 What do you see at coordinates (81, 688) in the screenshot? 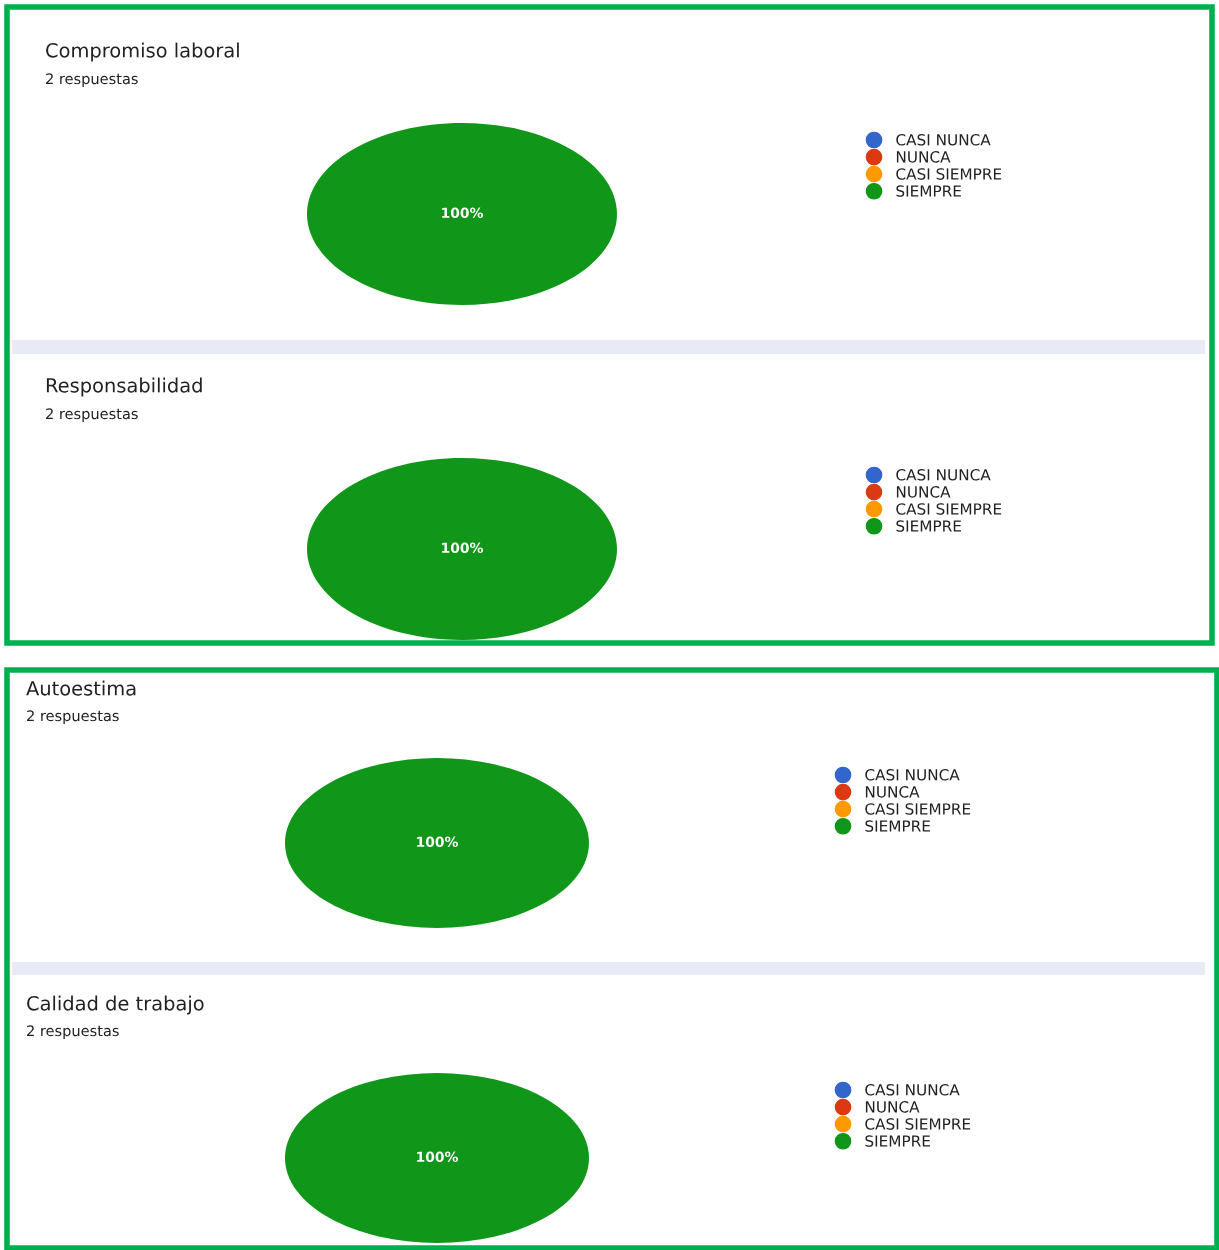
I see `text: Autoestima` at bounding box center [81, 688].